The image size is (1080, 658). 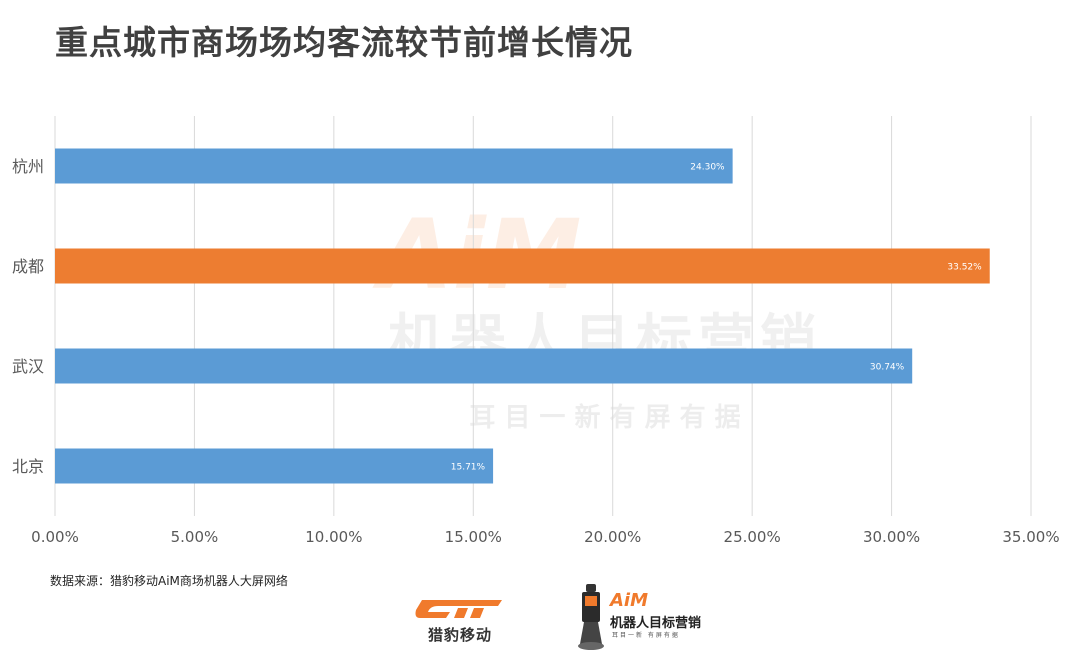 What do you see at coordinates (752, 537) in the screenshot?
I see `tick-label: 25.00%` at bounding box center [752, 537].